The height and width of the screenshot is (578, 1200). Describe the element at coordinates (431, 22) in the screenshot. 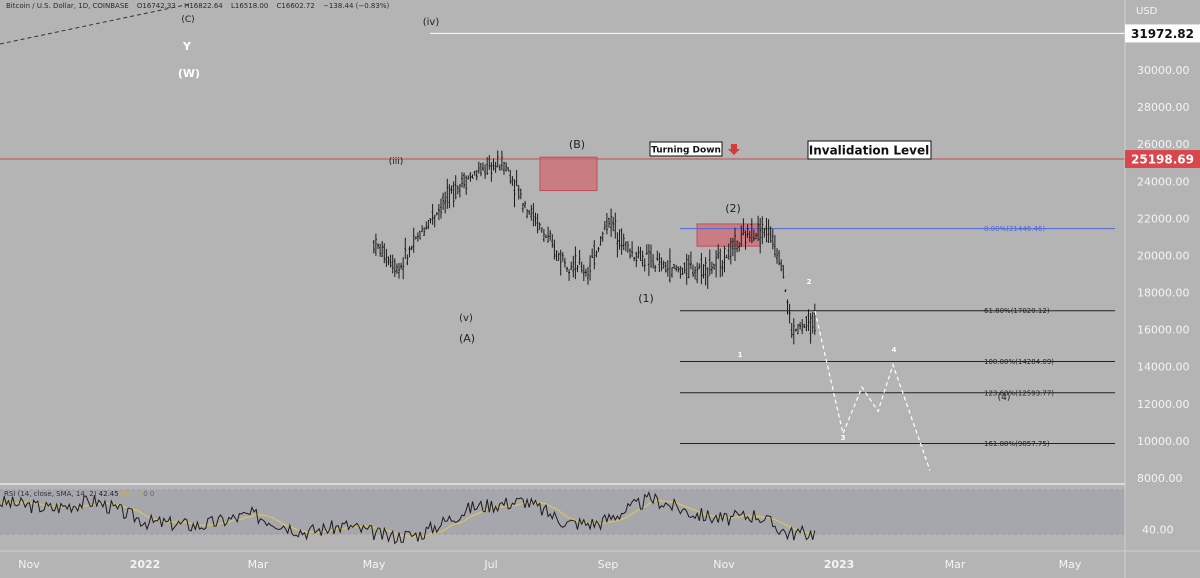

I see `wave-label-3: (iv)` at that location.